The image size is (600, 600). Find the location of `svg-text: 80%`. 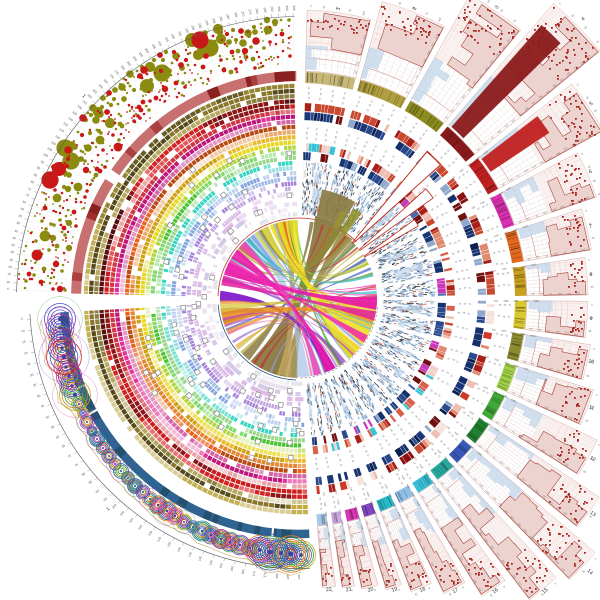

svg-text: 80% is located at coordinates (344, 532).